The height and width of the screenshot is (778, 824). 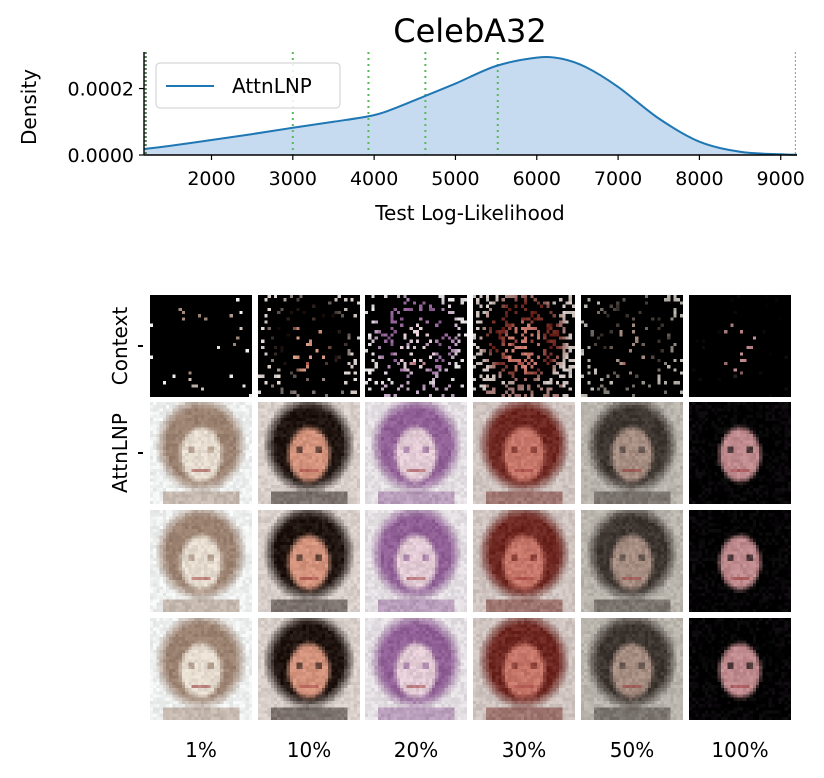 I want to click on legend-box, so click(x=248, y=85).